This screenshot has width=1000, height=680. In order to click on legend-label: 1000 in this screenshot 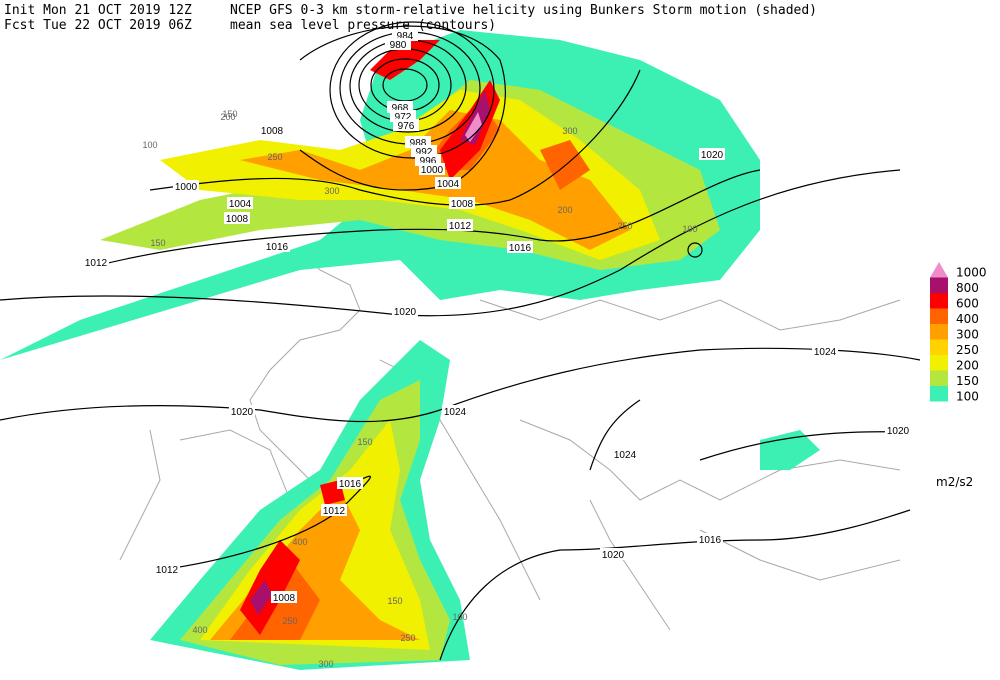, I will do `click(971, 273)`.